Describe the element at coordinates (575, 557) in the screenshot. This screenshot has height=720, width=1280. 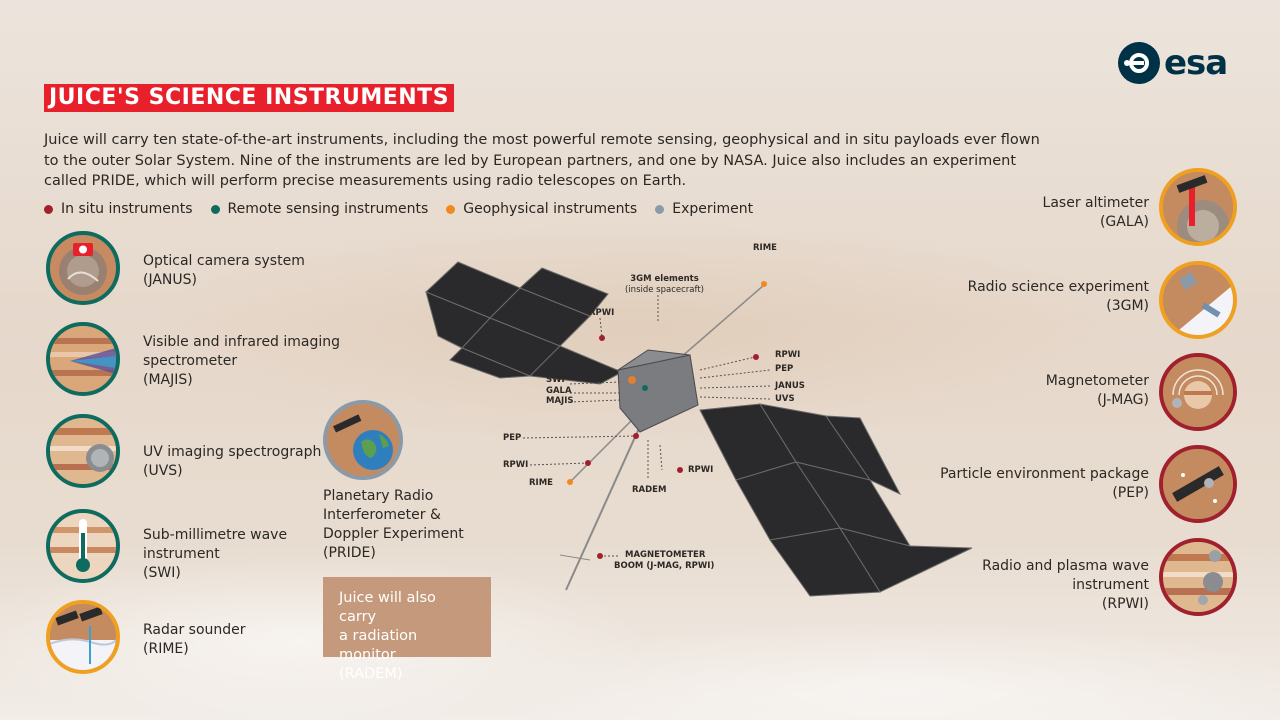
I see `boom-cross` at that location.